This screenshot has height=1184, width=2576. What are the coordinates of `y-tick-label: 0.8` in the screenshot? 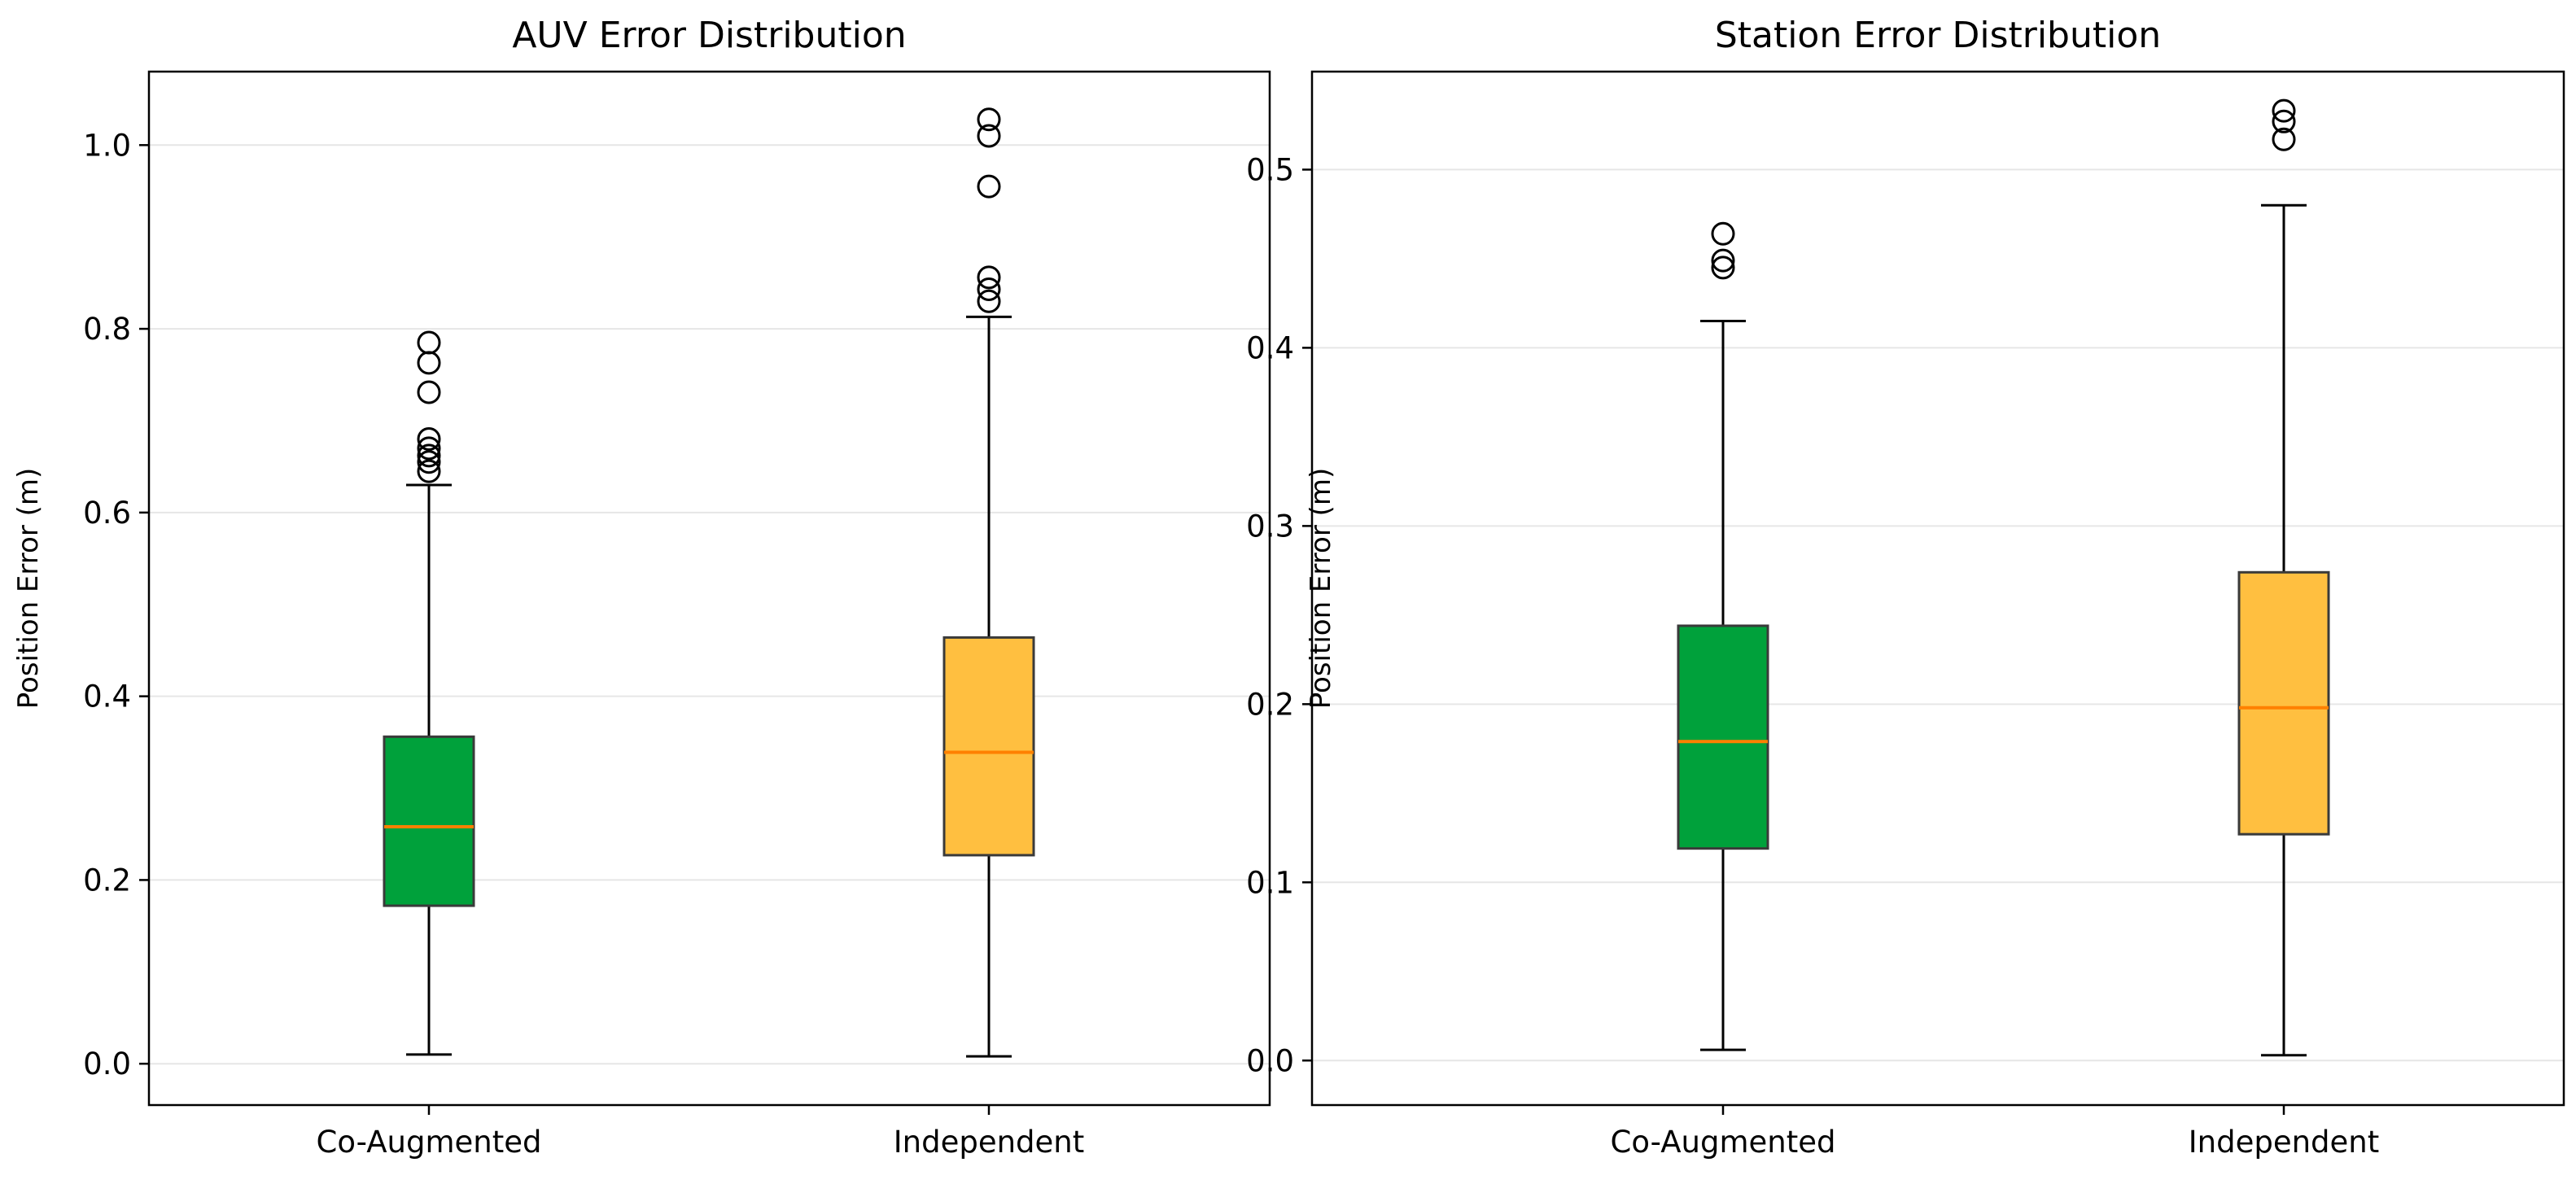 It's located at (107, 329).